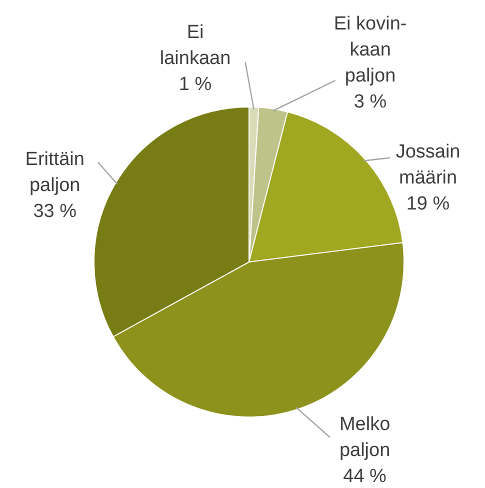 This screenshot has width=485, height=488. Describe the element at coordinates (195, 85) in the screenshot. I see `data-label: 1 %` at that location.